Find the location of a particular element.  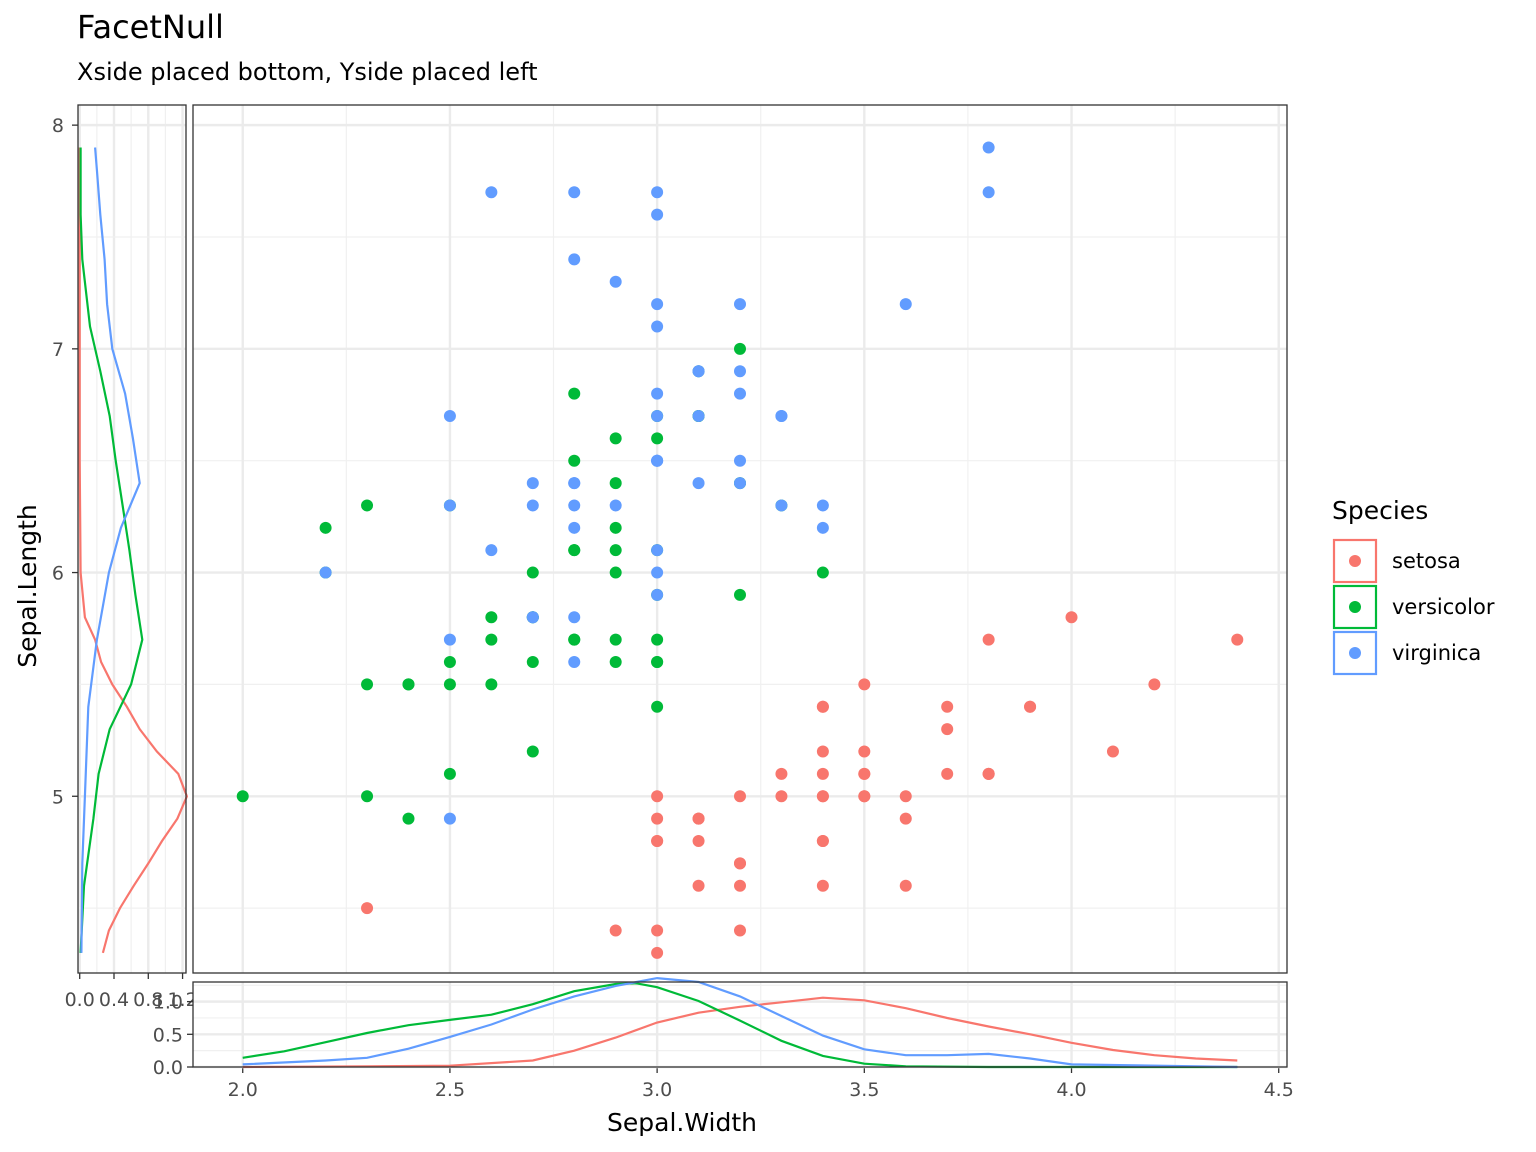

xside-border is located at coordinates (740, 1024).